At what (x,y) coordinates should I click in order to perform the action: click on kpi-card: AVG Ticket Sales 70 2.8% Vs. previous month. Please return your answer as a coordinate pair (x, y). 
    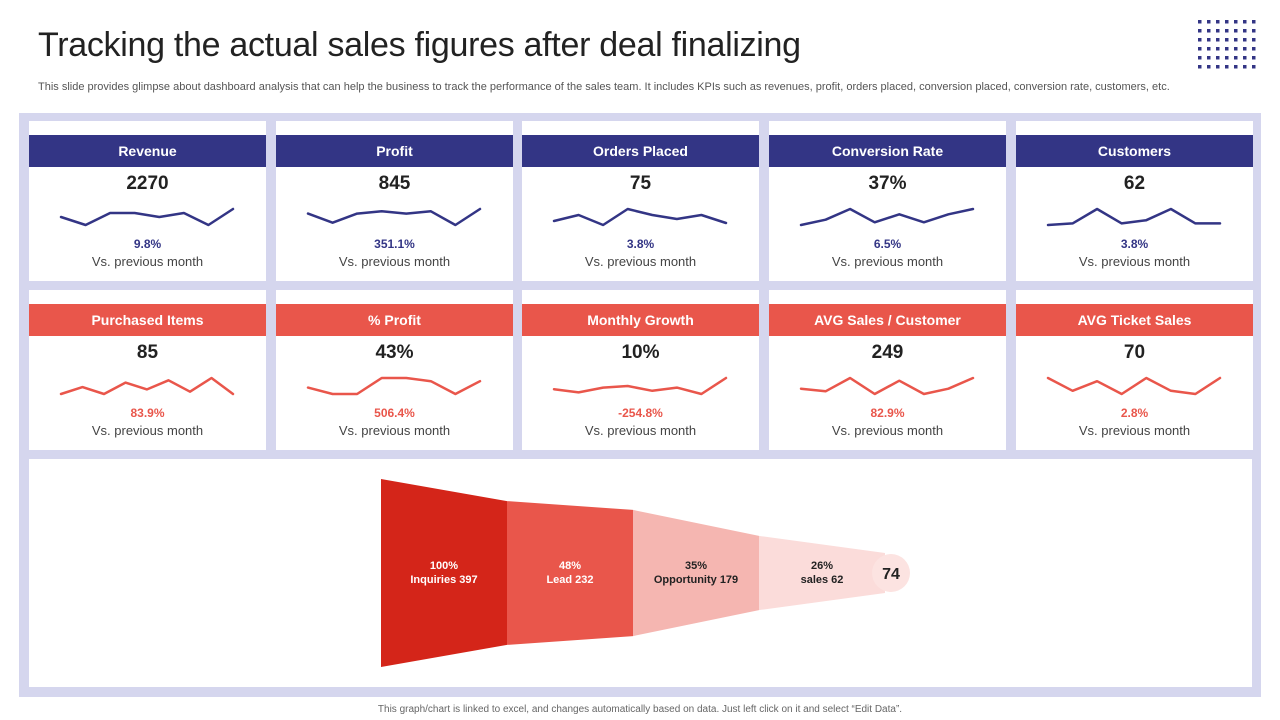
    Looking at the image, I should click on (1134, 370).